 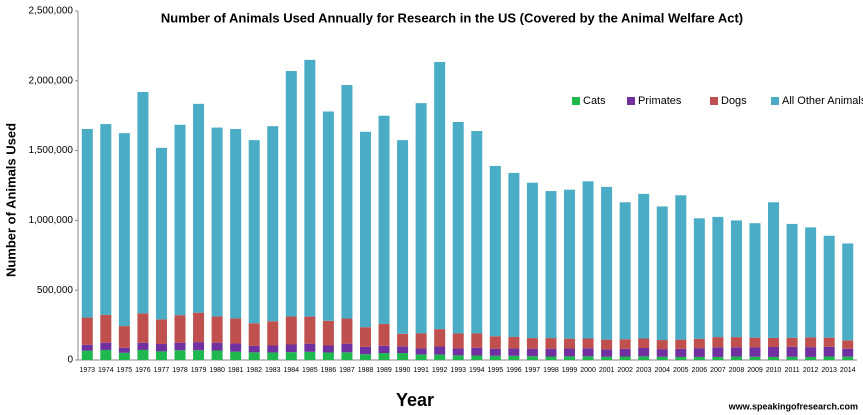 What do you see at coordinates (848, 370) in the screenshot?
I see `x-tick-label: 2014` at bounding box center [848, 370].